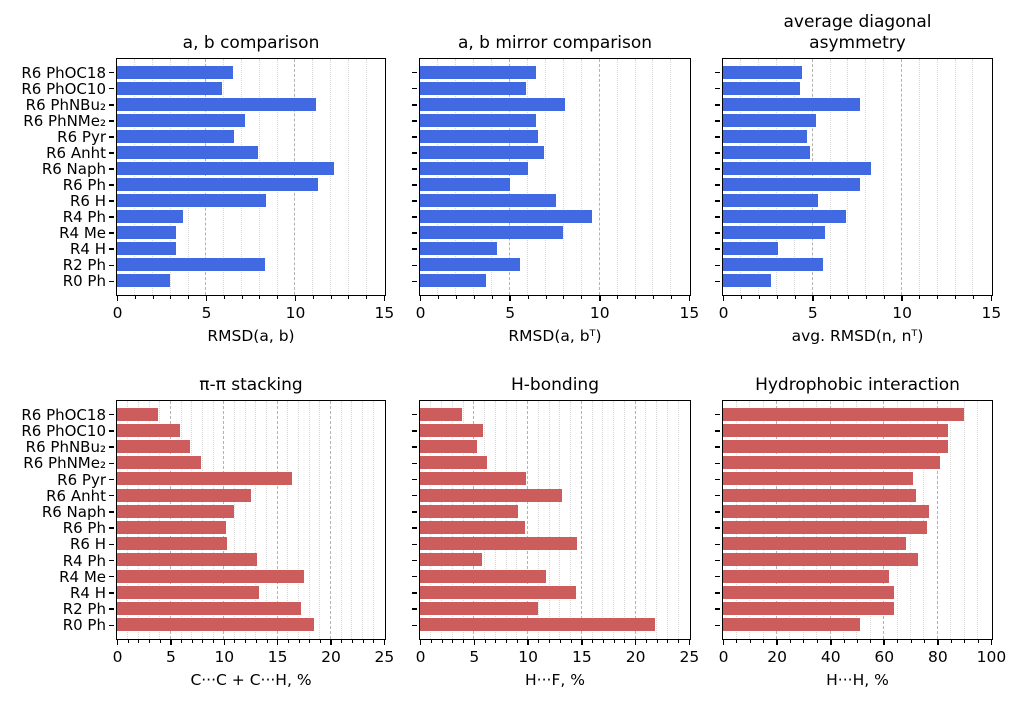 The height and width of the screenshot is (703, 1024). I want to click on x-tick-label: 80, so click(937, 657).